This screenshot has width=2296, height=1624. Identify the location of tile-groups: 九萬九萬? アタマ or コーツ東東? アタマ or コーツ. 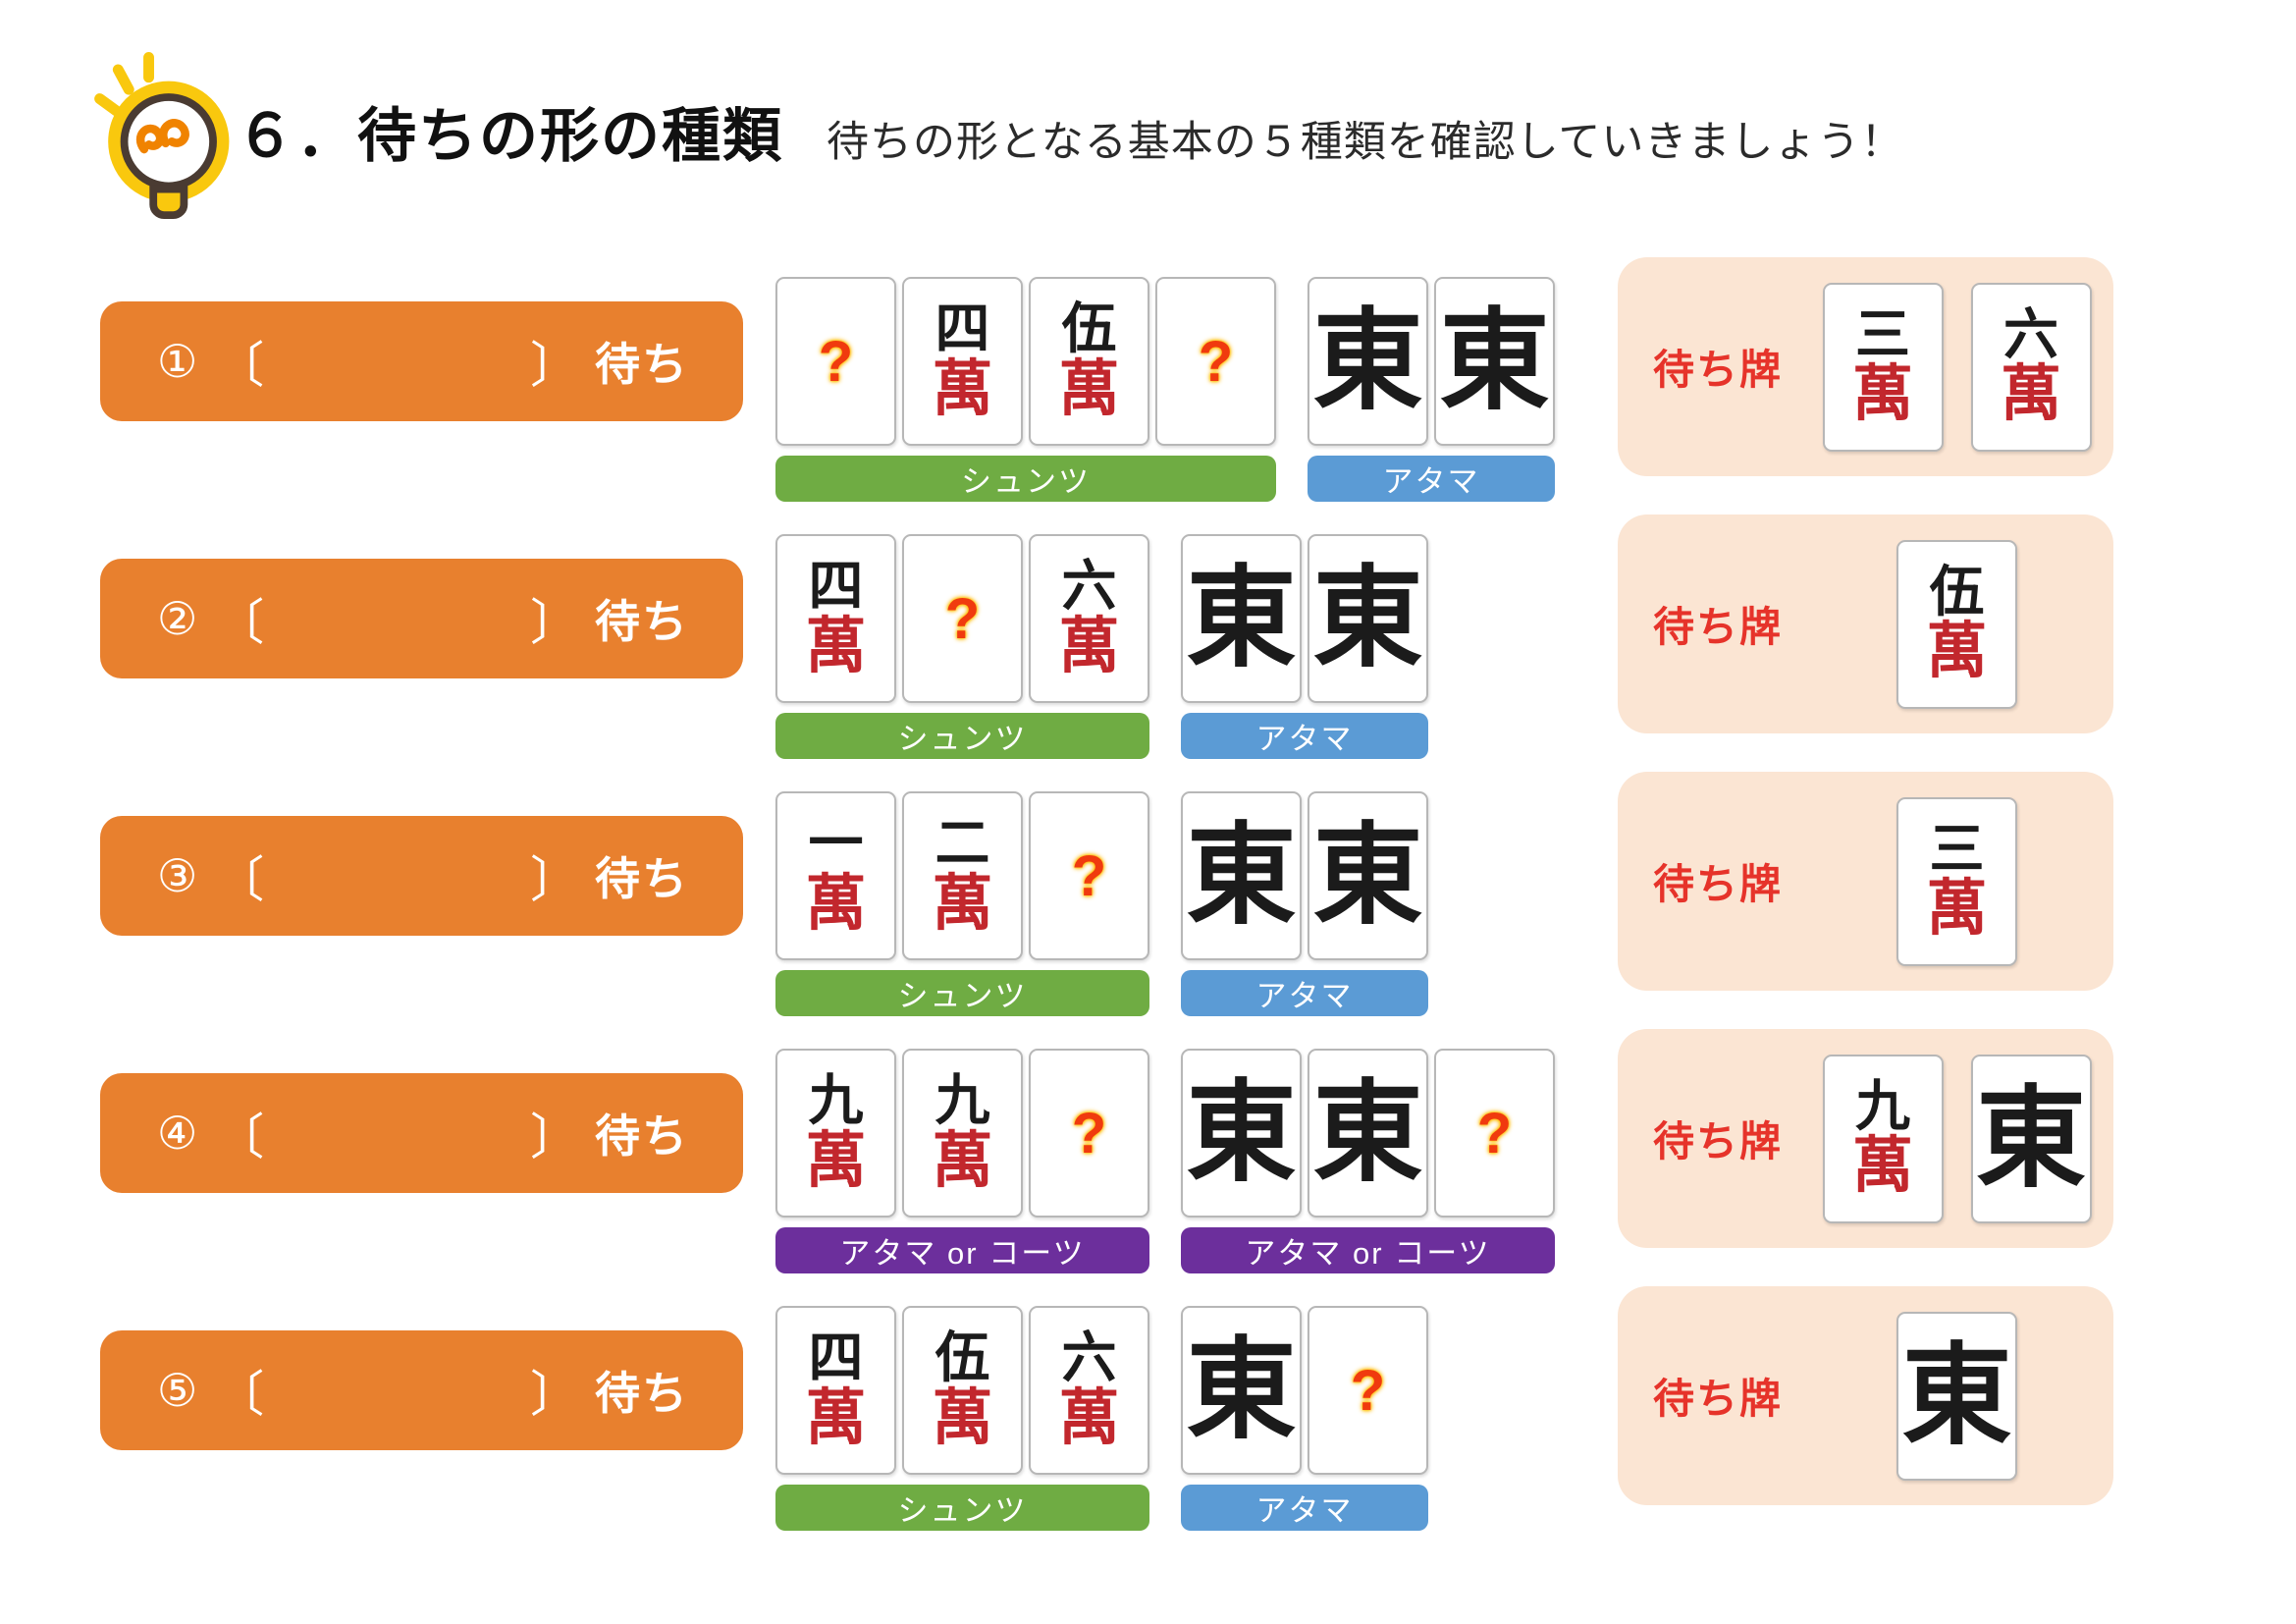
(1165, 1161).